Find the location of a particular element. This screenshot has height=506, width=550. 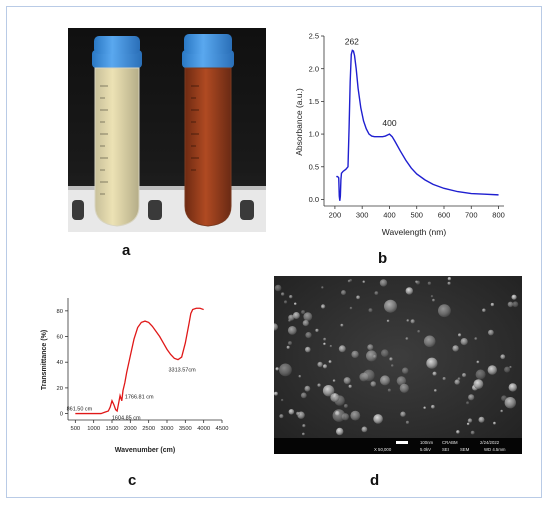

peak-annotation: 400 is located at coordinates (389, 123).